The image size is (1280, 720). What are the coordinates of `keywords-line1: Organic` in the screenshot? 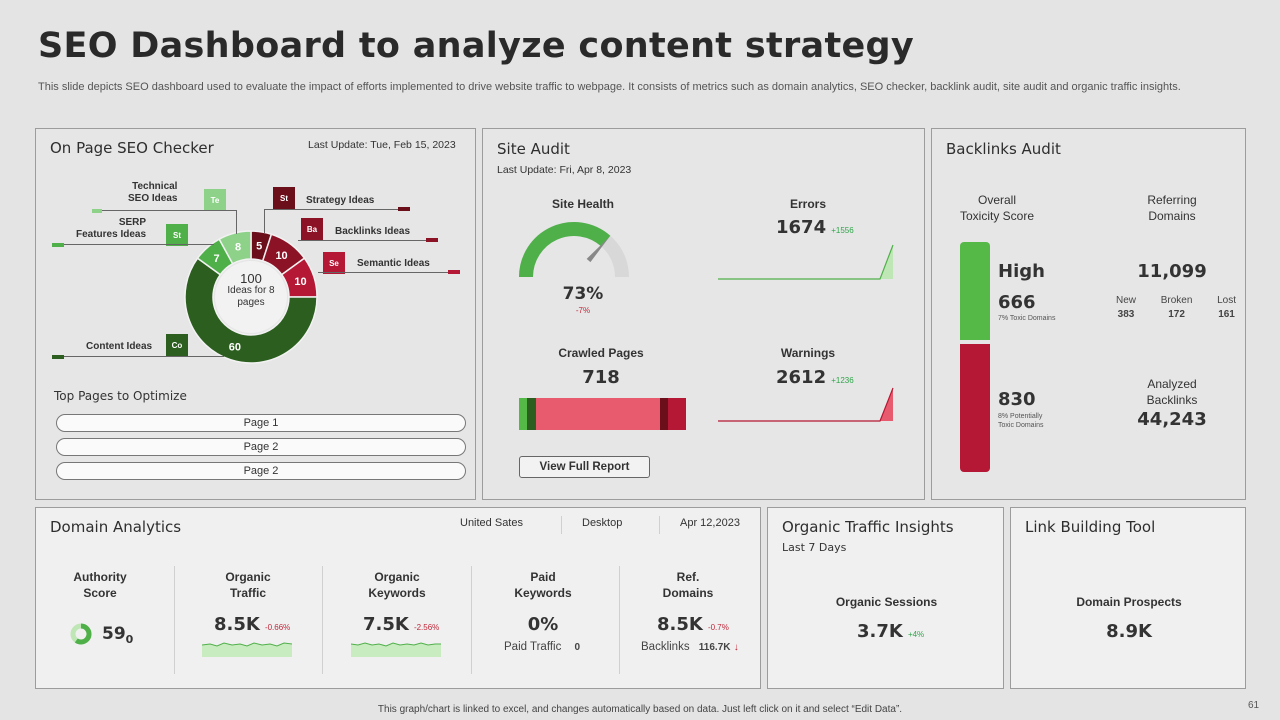 It's located at (397, 577).